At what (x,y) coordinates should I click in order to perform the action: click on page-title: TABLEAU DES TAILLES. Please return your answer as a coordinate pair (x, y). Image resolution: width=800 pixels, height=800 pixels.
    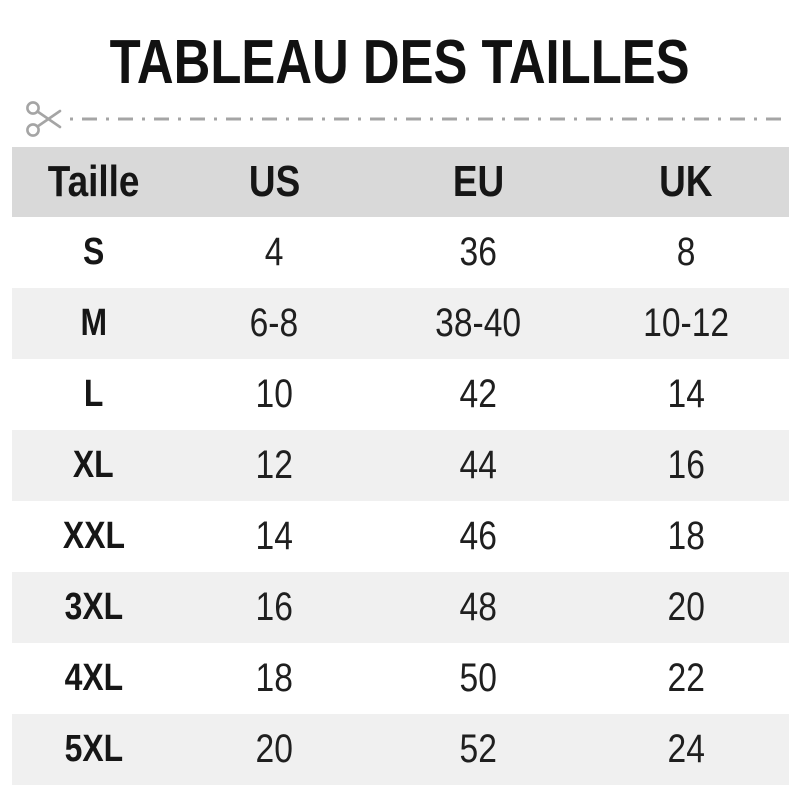
    Looking at the image, I should click on (400, 63).